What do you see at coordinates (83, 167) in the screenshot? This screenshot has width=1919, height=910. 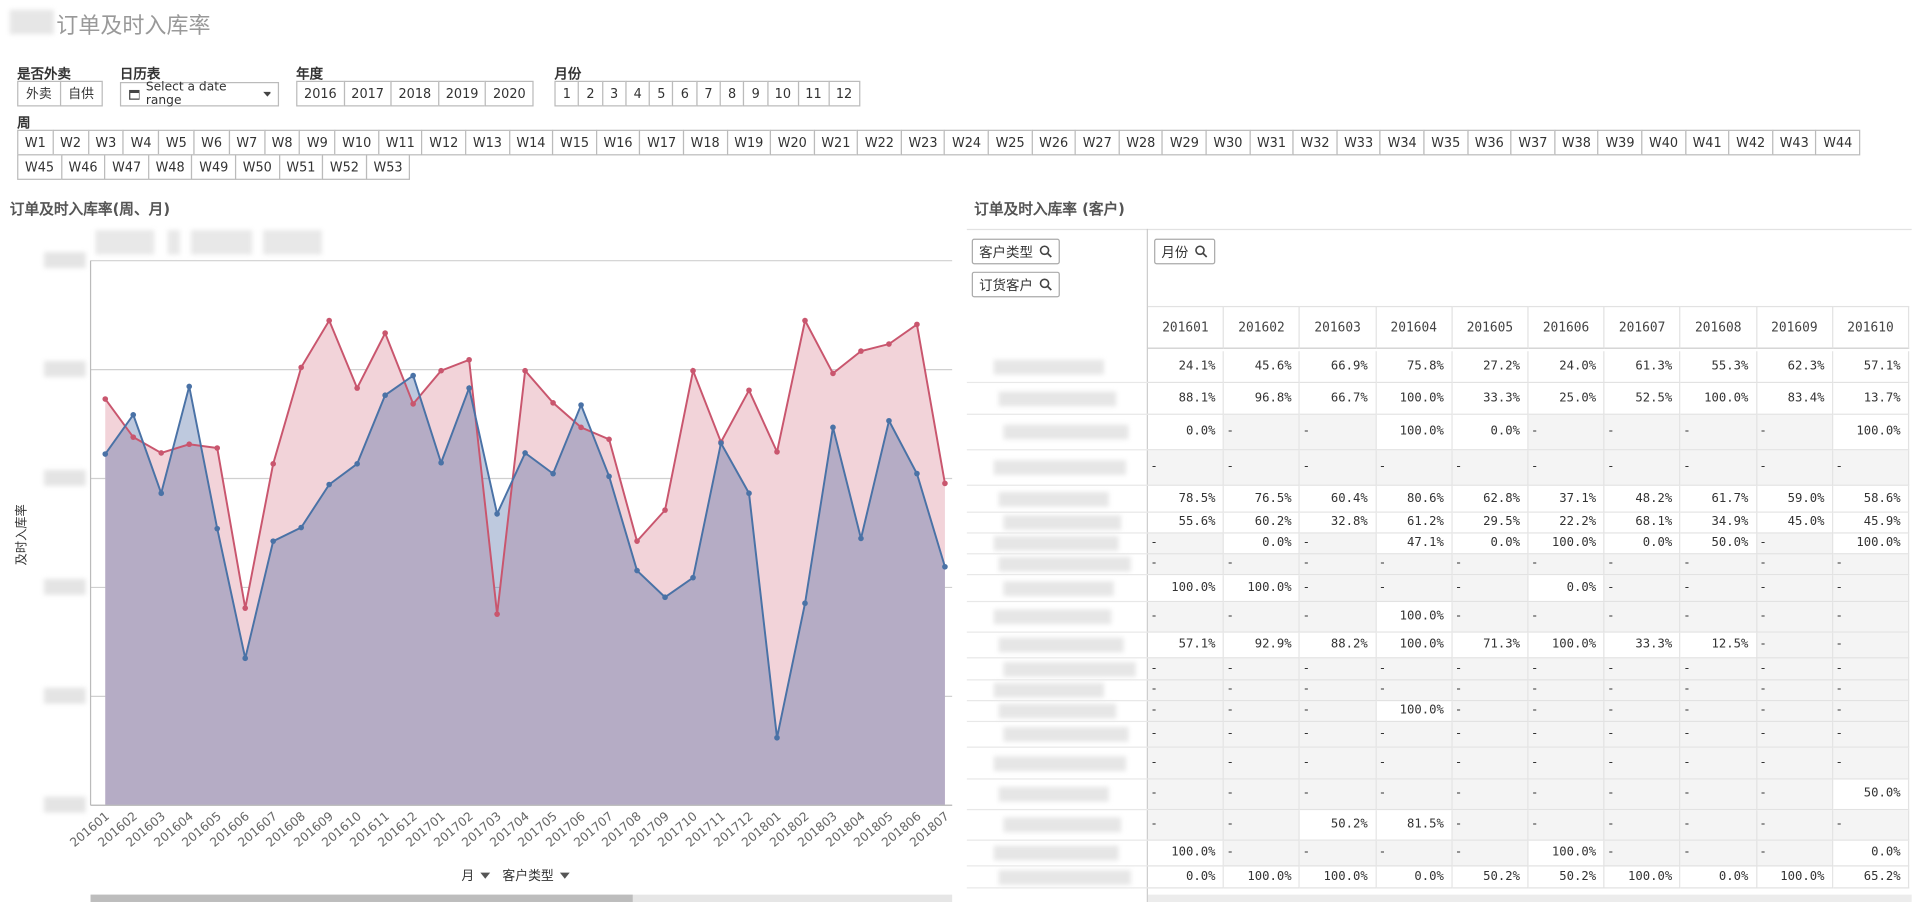 I see `filter-button: W46` at bounding box center [83, 167].